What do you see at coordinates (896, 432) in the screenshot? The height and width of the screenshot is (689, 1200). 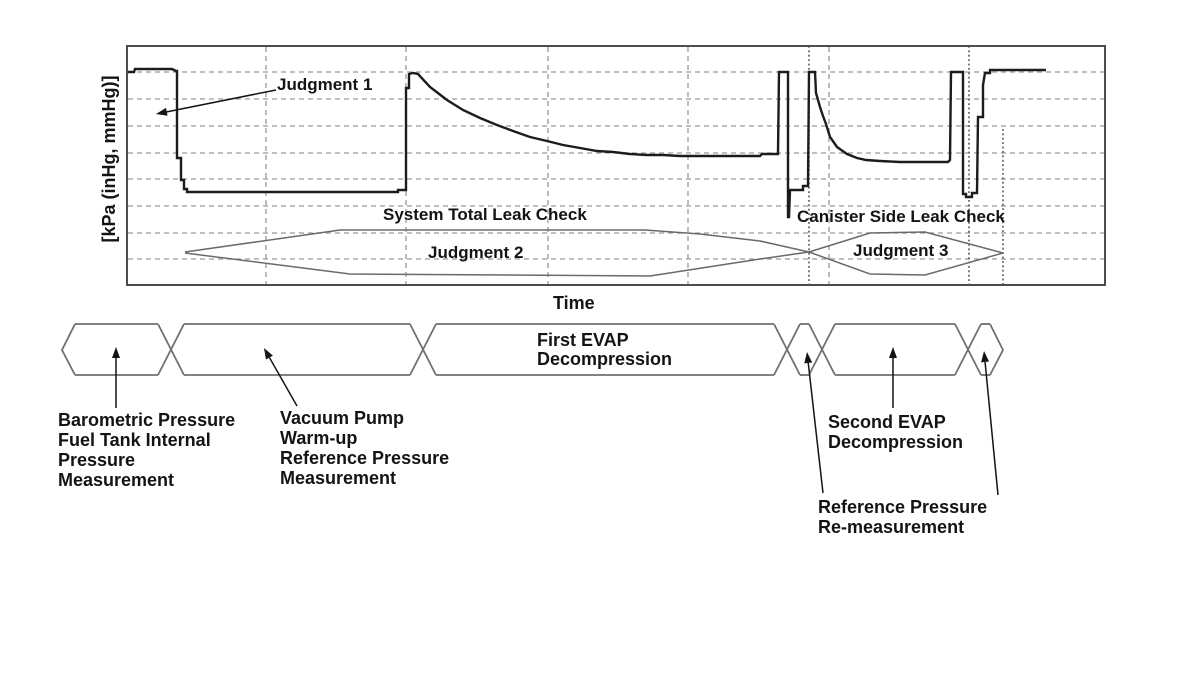 I see `second-evap-decompression-label: Second EVAP Decompression` at bounding box center [896, 432].